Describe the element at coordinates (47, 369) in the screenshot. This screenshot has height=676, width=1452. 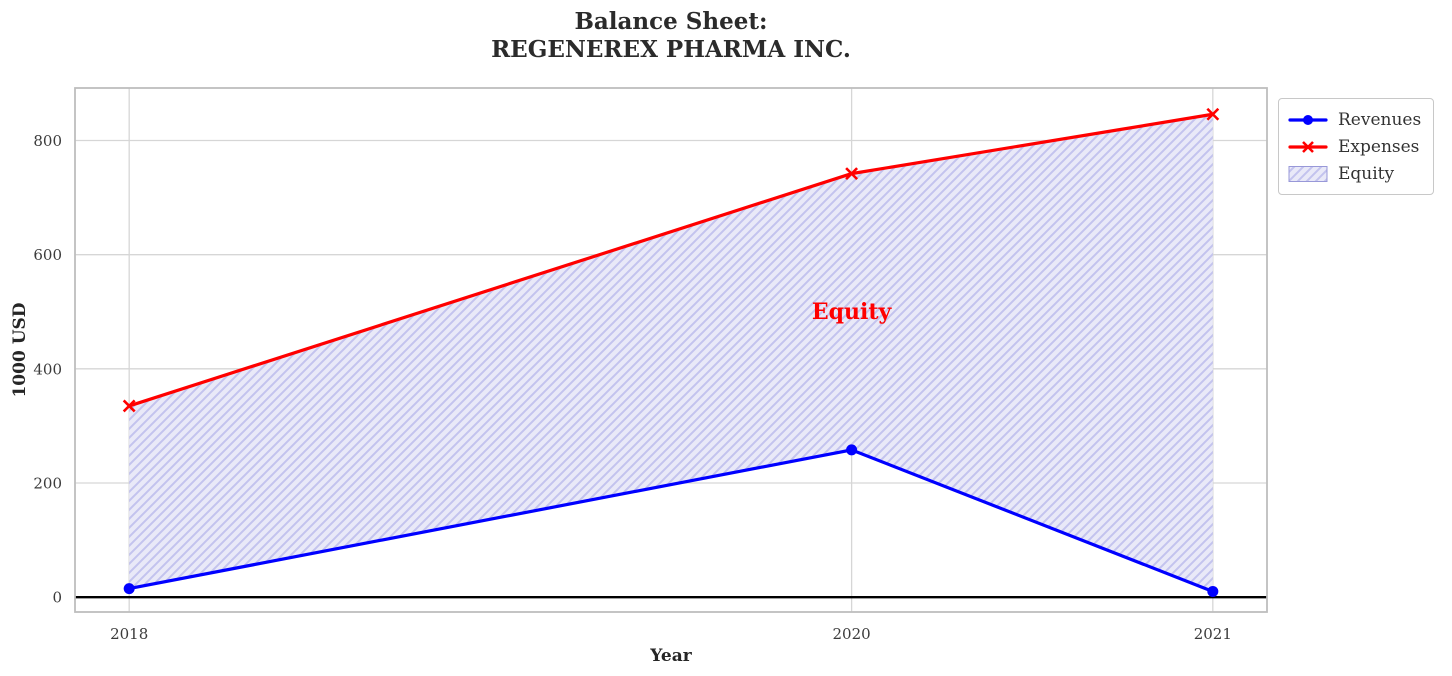
I see `y-tick-label: 400` at that location.